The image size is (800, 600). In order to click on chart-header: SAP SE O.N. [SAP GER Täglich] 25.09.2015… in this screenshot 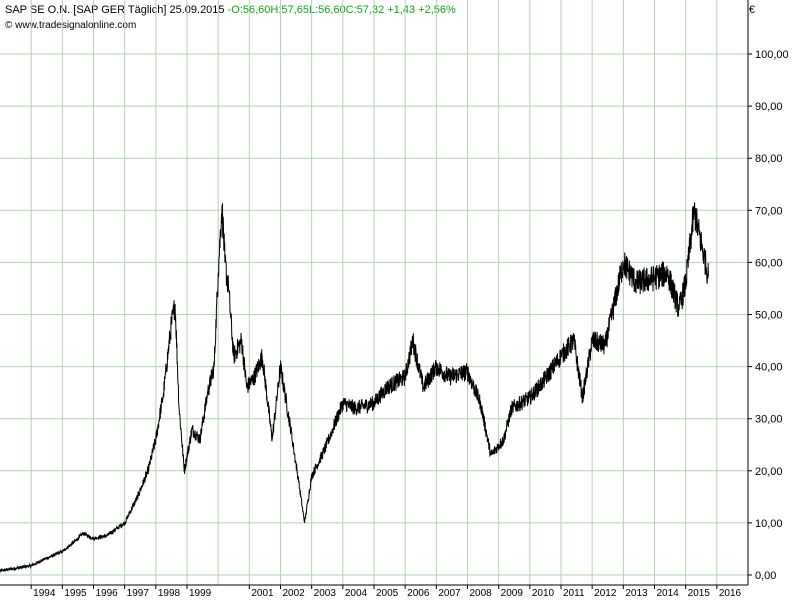, I will do `click(230, 10)`.